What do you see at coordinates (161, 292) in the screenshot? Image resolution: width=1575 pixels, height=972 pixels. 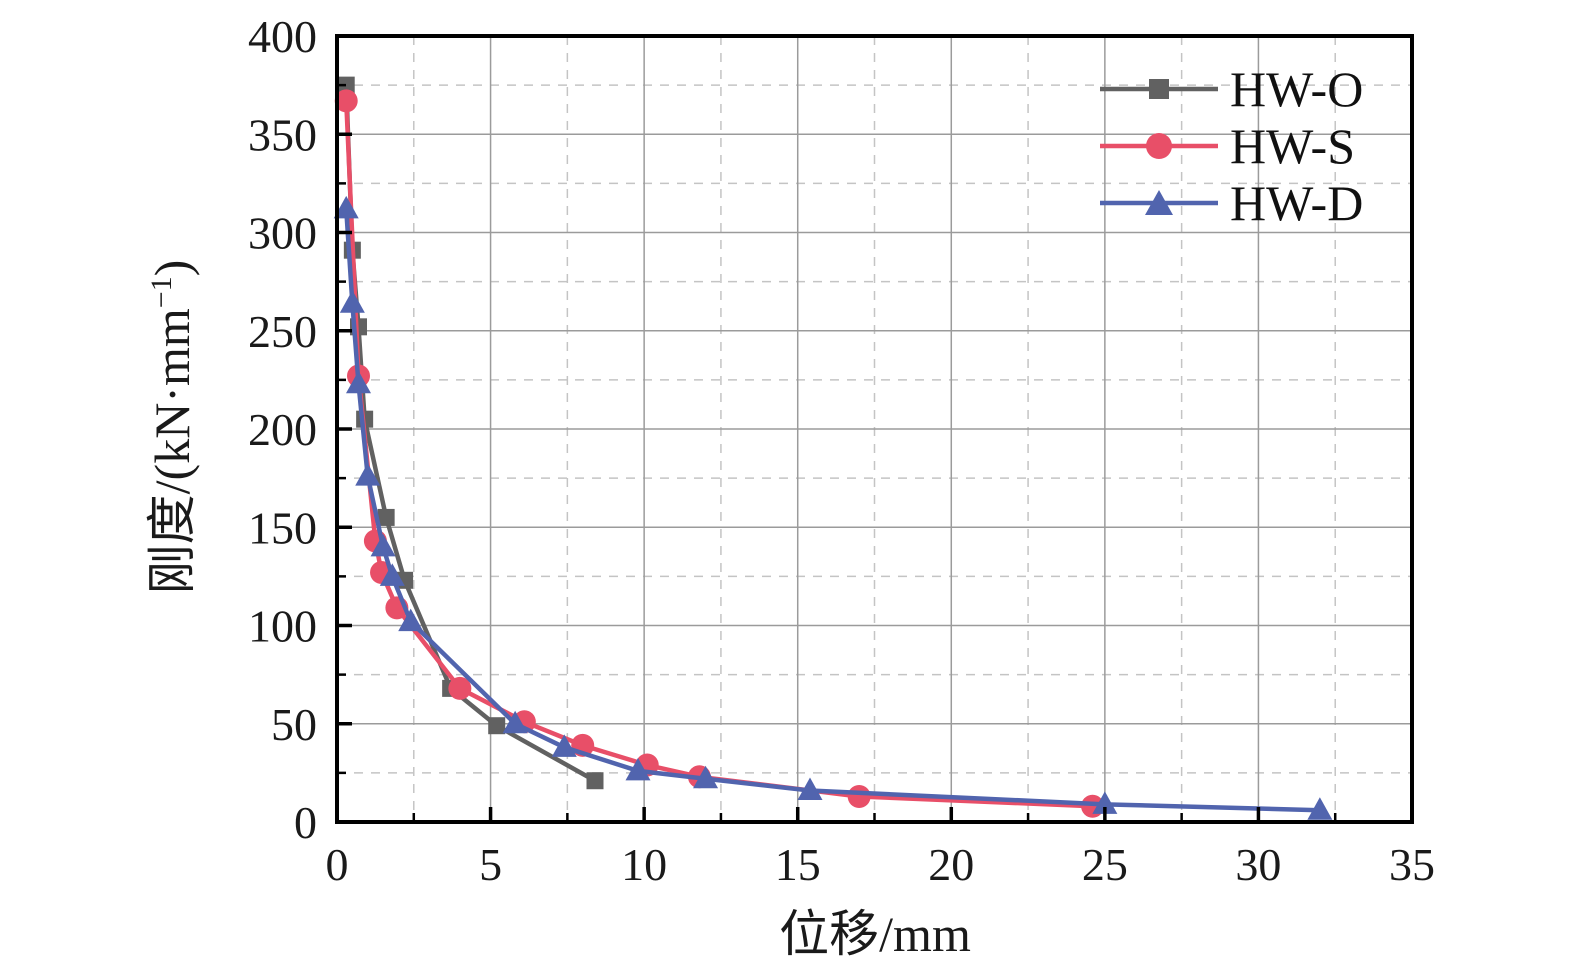 I see `y-axis-title-superscript: −1` at bounding box center [161, 292].